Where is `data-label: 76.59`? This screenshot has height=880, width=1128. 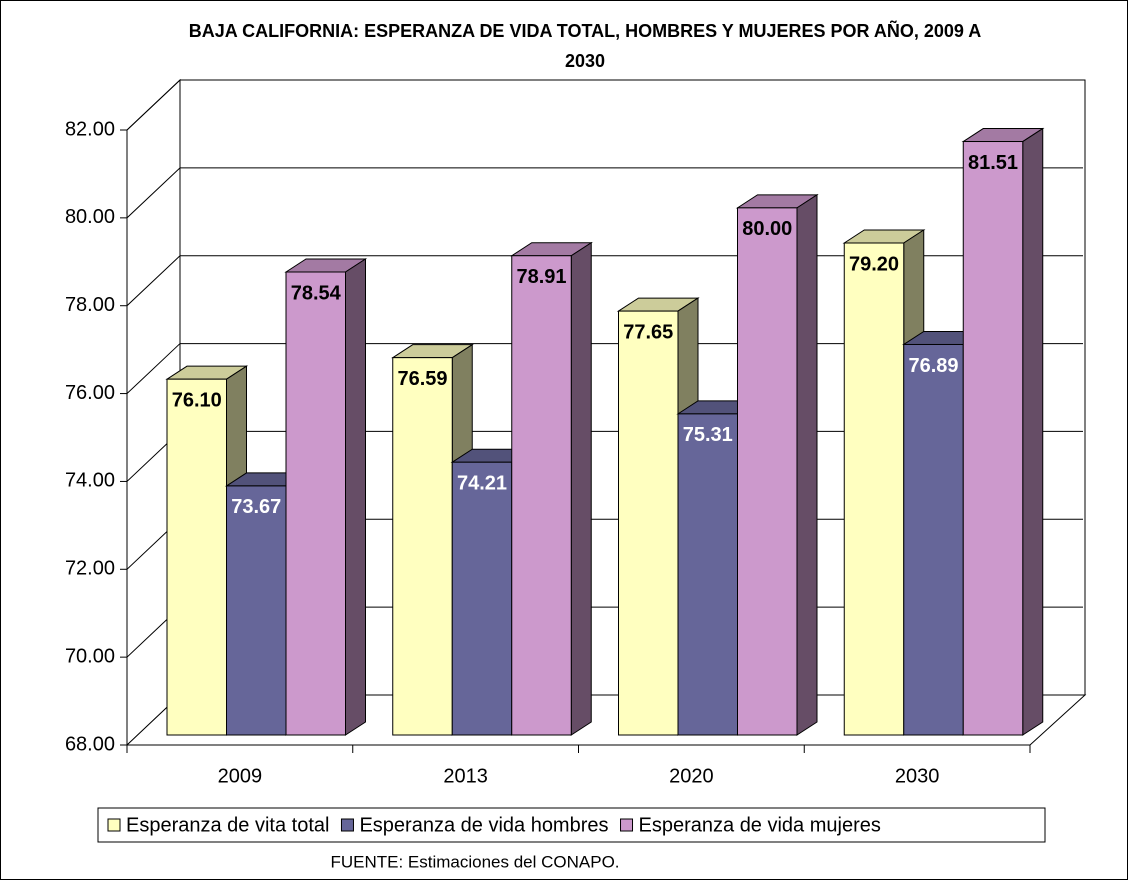 data-label: 76.59 is located at coordinates (422, 379).